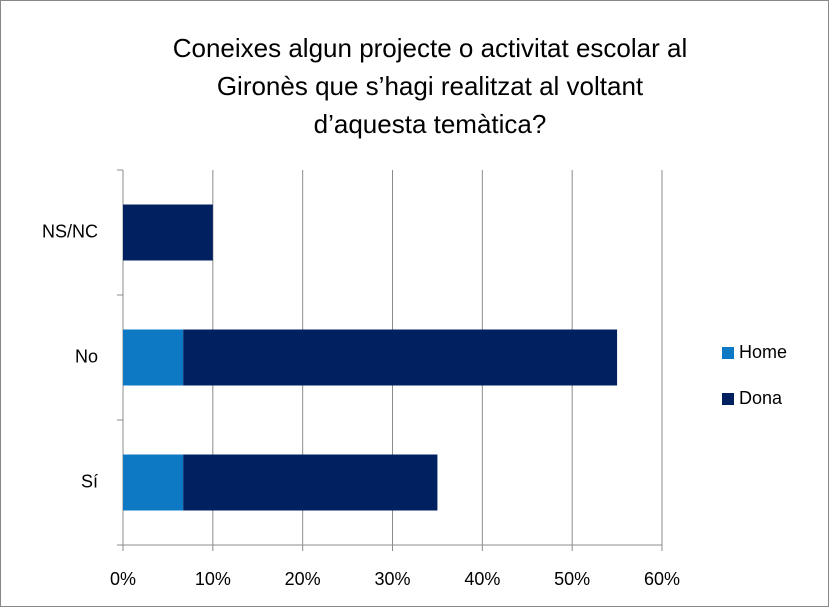 This screenshot has width=829, height=607. Describe the element at coordinates (392, 579) in the screenshot. I see `x-tick-label: 30%` at that location.